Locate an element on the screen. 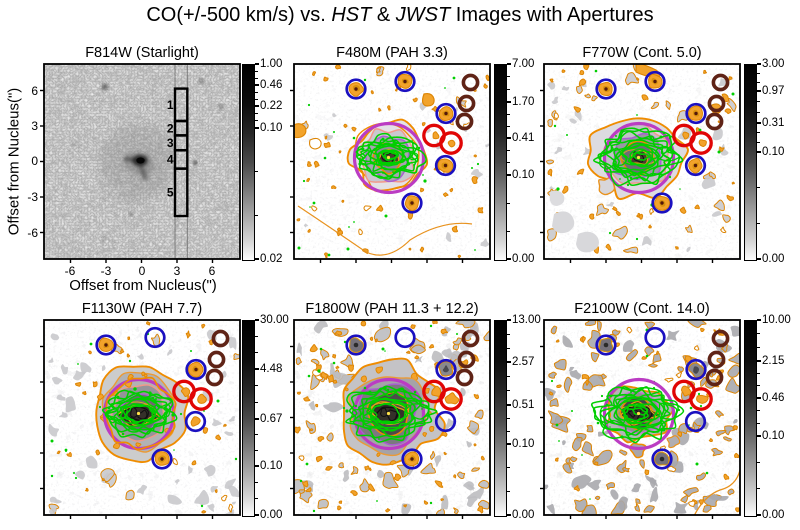  svg-text: 1 is located at coordinates (170, 105).